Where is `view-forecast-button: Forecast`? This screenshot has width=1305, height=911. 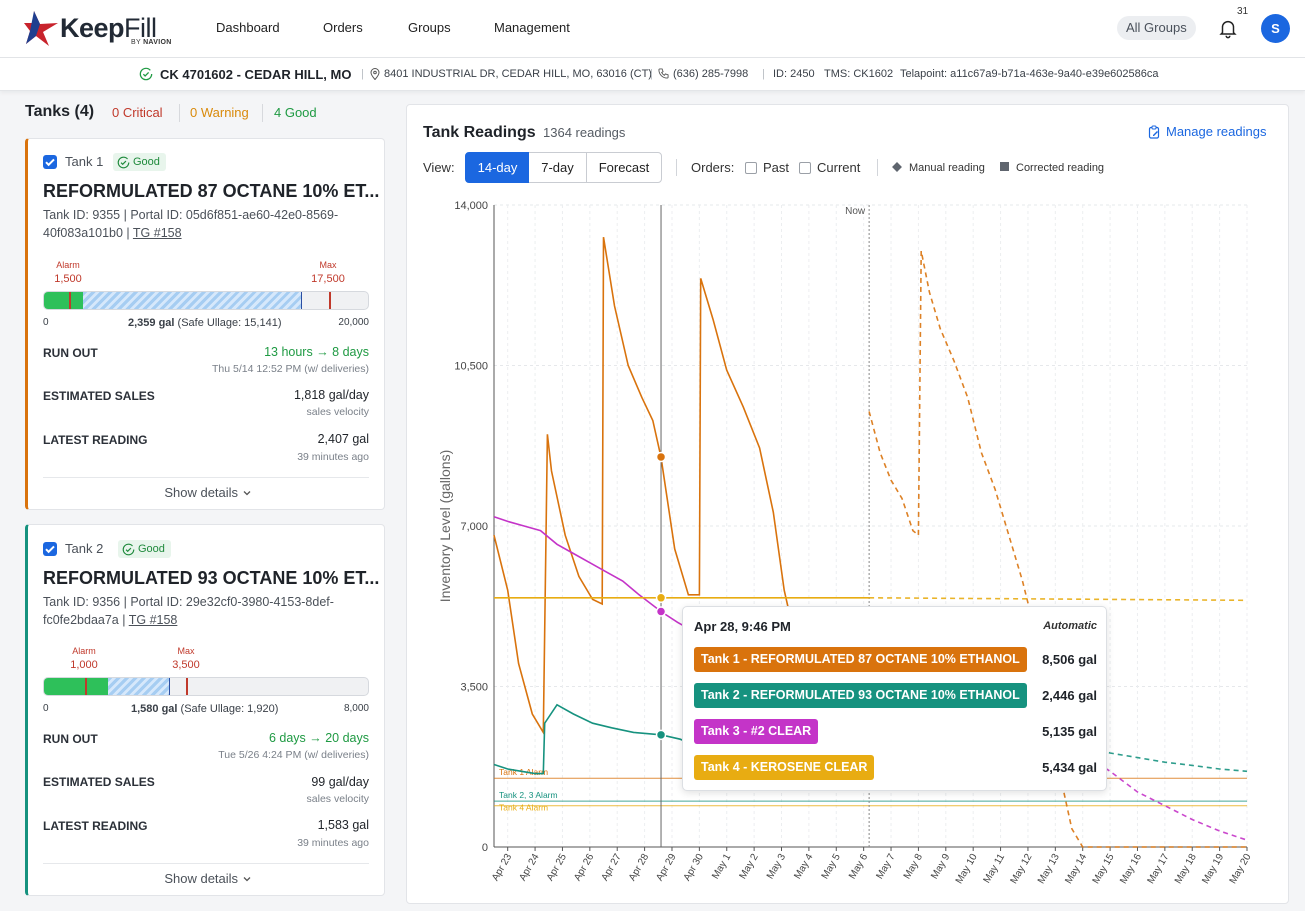
view-forecast-button: Forecast is located at coordinates (624, 167).